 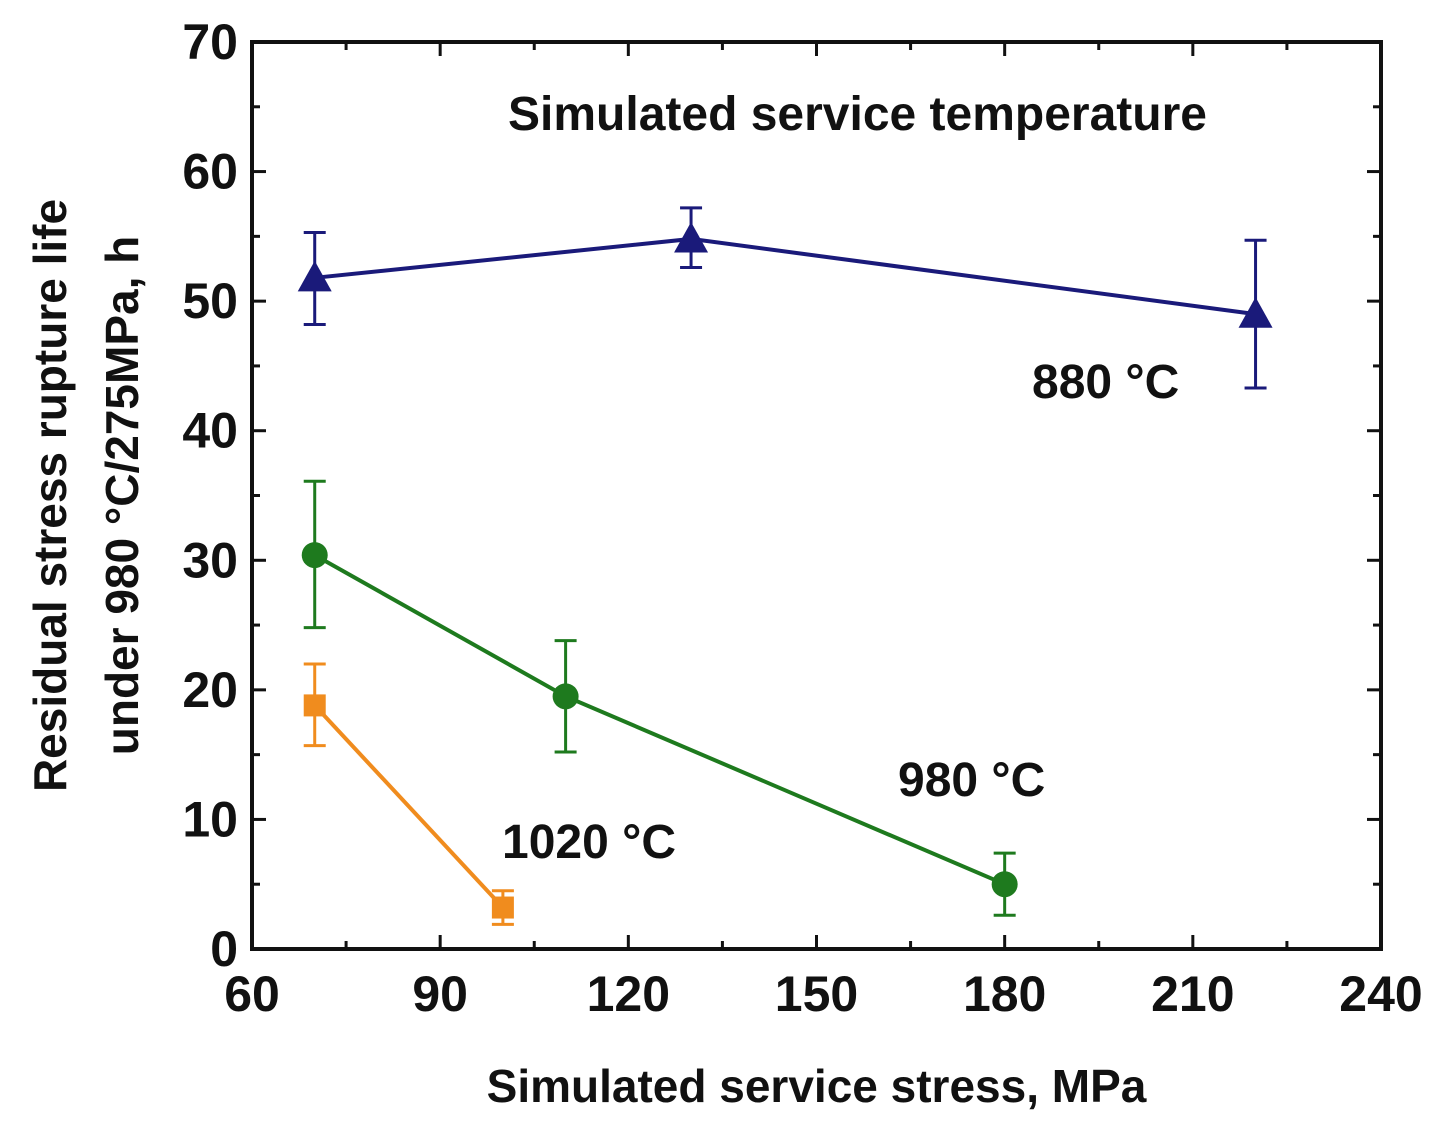 I want to click on y-tick-label: 10, so click(x=210, y=819).